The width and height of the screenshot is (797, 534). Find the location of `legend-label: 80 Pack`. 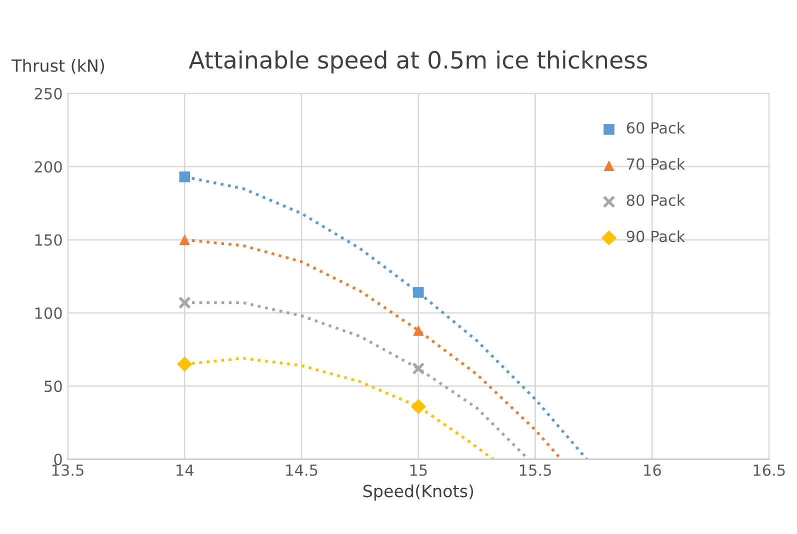

legend-label: 80 Pack is located at coordinates (656, 200).